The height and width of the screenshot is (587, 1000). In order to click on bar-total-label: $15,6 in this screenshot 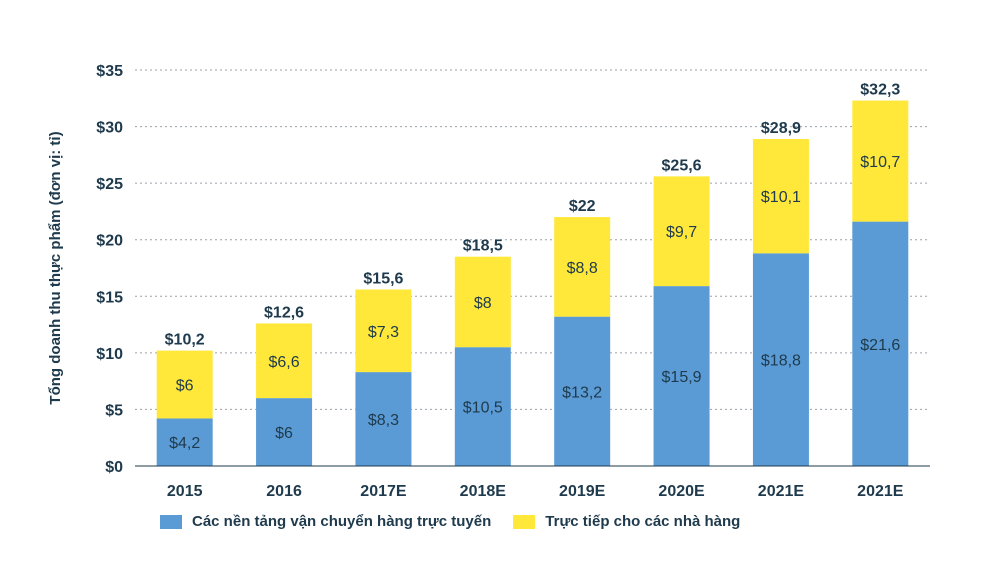, I will do `click(383, 278)`.